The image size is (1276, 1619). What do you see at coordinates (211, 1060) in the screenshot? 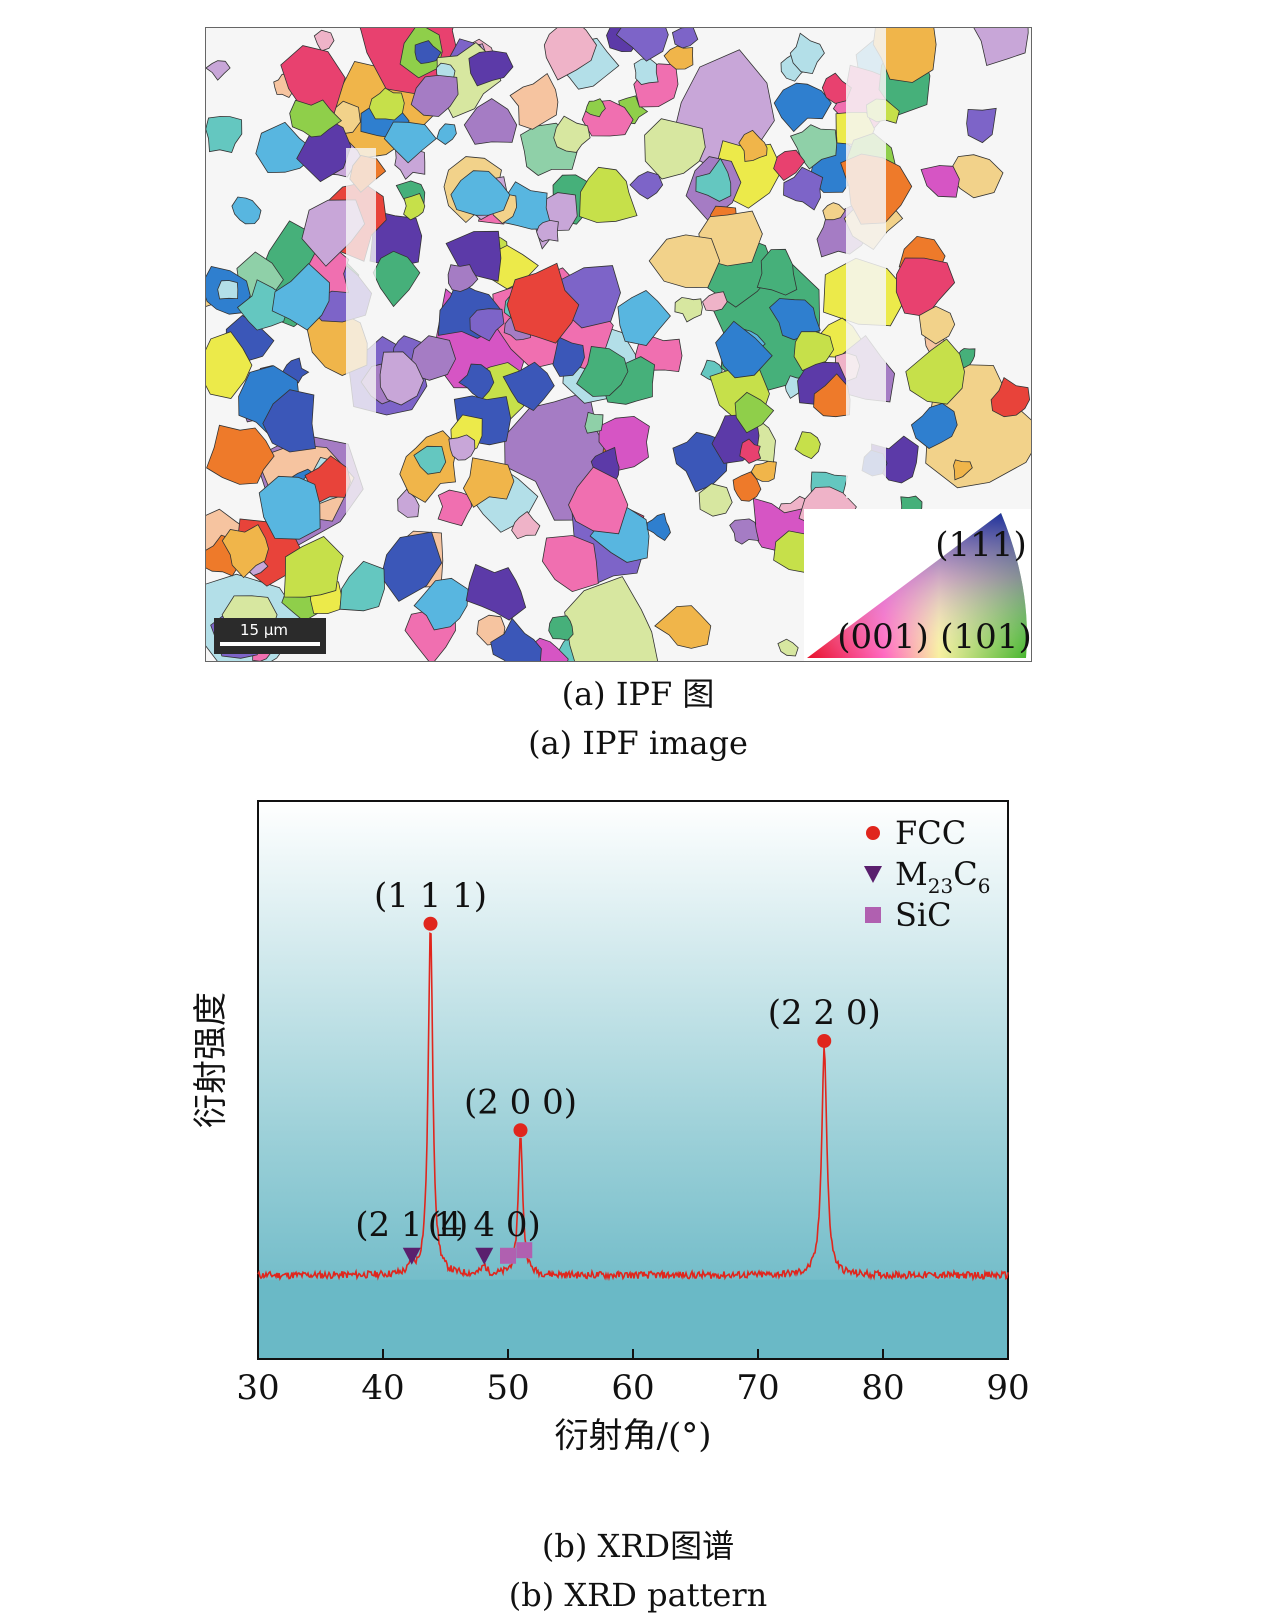
I see `y-axis-label: 衍射强度` at bounding box center [211, 1060].